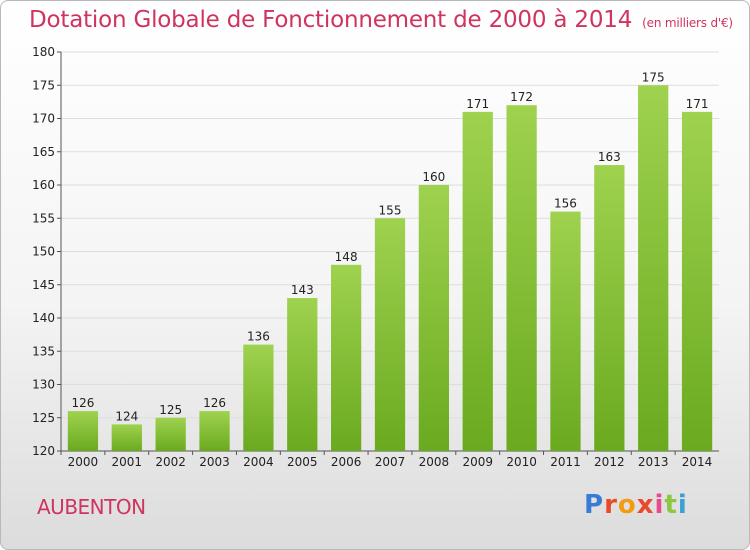  Describe the element at coordinates (433, 177) in the screenshot. I see `data-label: 160` at that location.